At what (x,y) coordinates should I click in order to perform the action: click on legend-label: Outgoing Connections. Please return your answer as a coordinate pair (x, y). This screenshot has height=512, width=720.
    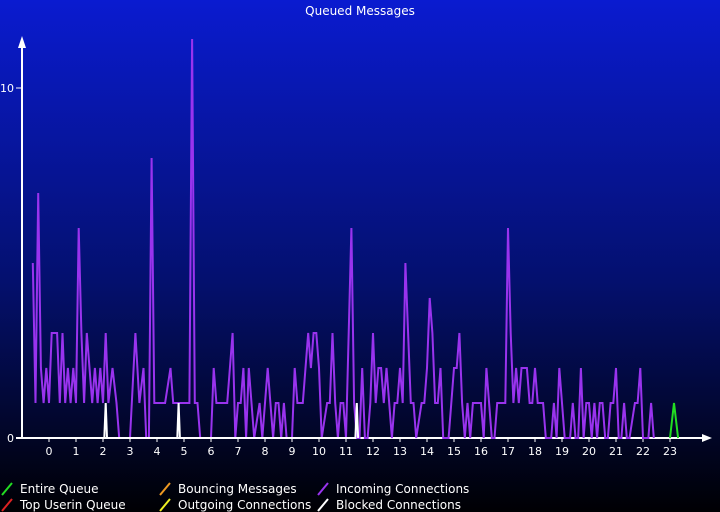
    Looking at the image, I should click on (245, 505).